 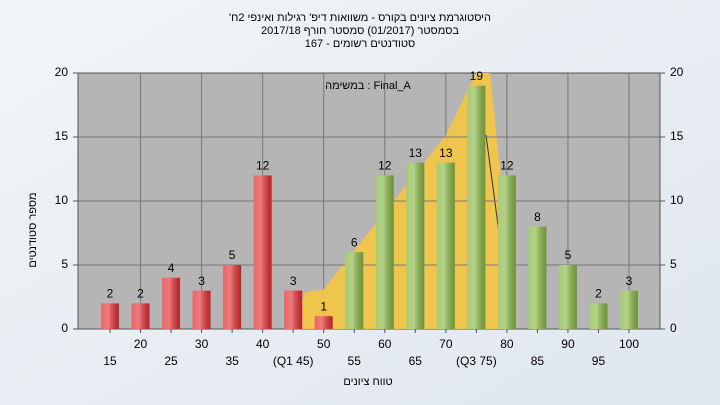 What do you see at coordinates (677, 136) in the screenshot?
I see `y2-tick-label: 15` at bounding box center [677, 136].